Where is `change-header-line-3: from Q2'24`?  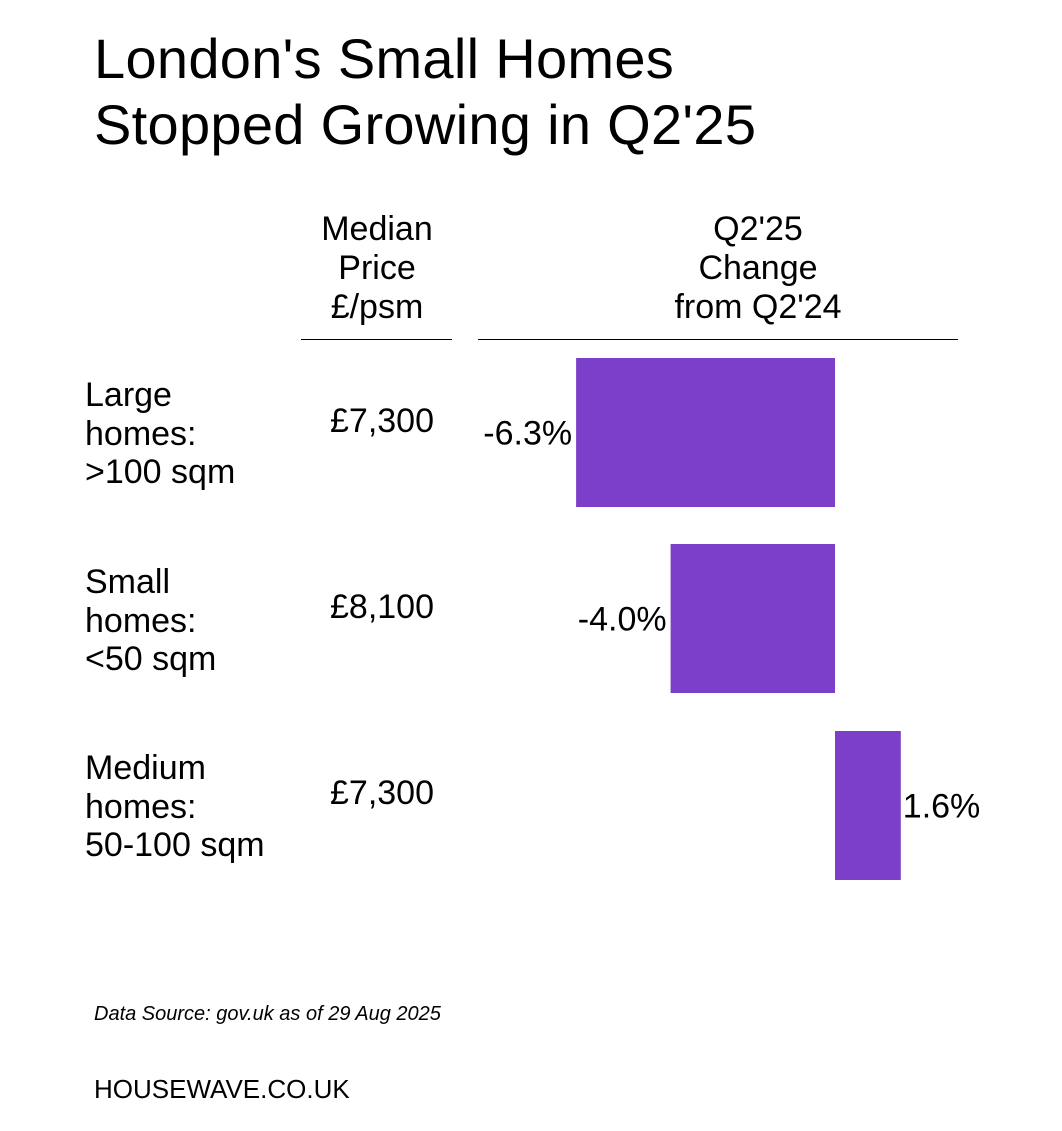 change-header-line-3: from Q2'24 is located at coordinates (758, 307).